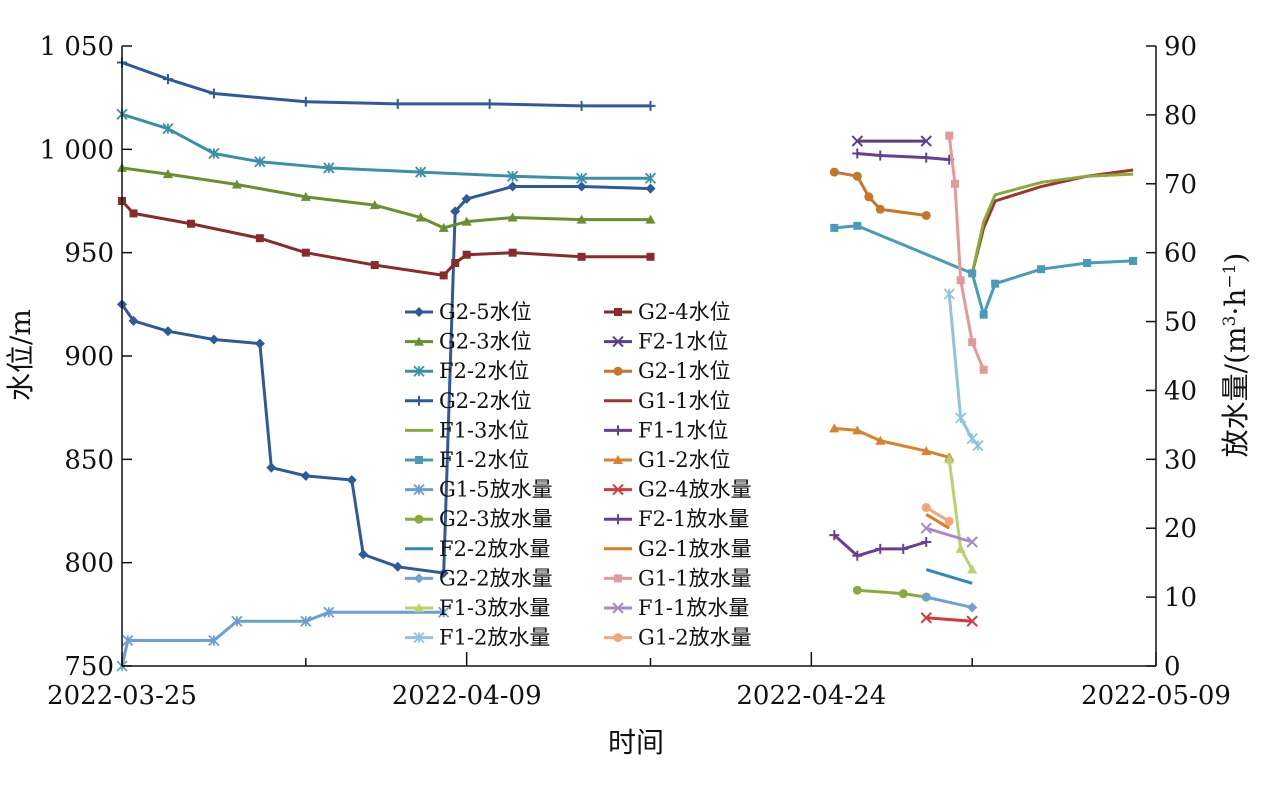  Describe the element at coordinates (467, 696) in the screenshot. I see `x-tick-label: 2022-04-09` at that location.